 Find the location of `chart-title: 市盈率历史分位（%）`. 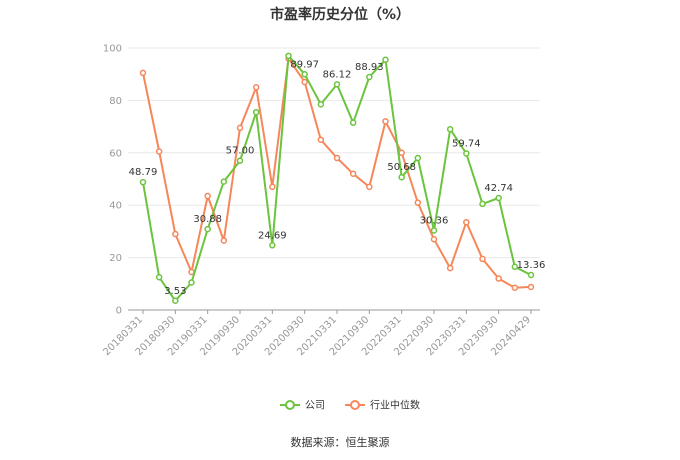

chart-title: 市盈率历史分位（%） is located at coordinates (340, 14).